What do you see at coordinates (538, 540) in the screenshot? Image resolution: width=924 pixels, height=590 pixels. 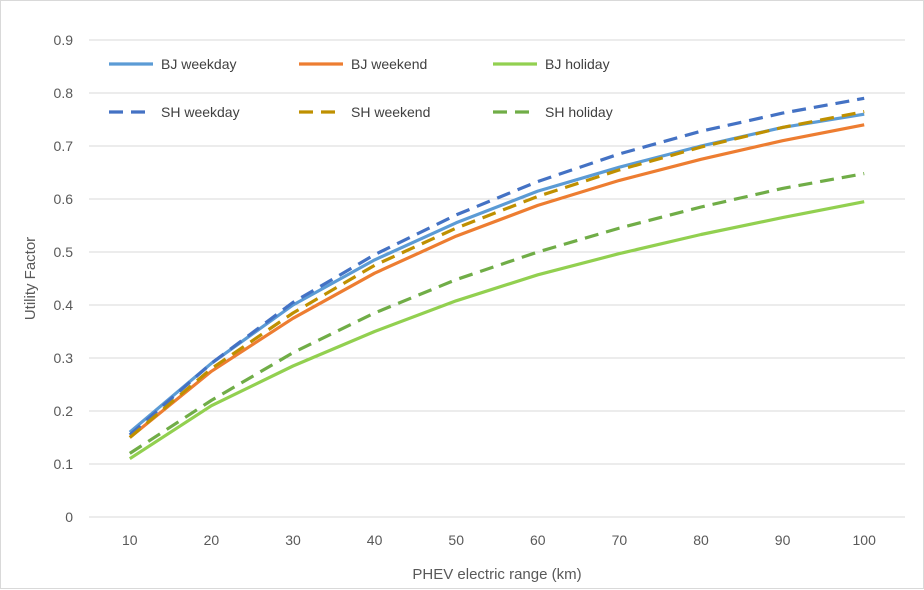 I see `x-tick-label: 60` at bounding box center [538, 540].